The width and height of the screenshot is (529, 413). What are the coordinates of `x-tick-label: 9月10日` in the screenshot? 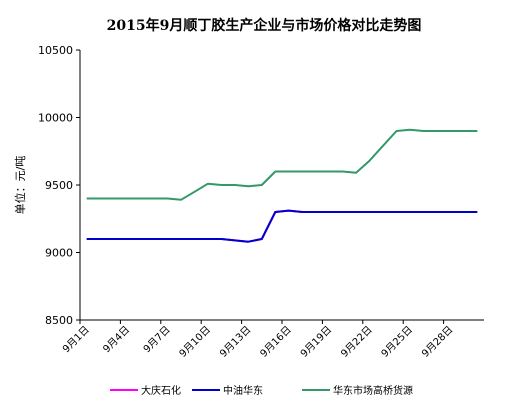 It's located at (195, 342).